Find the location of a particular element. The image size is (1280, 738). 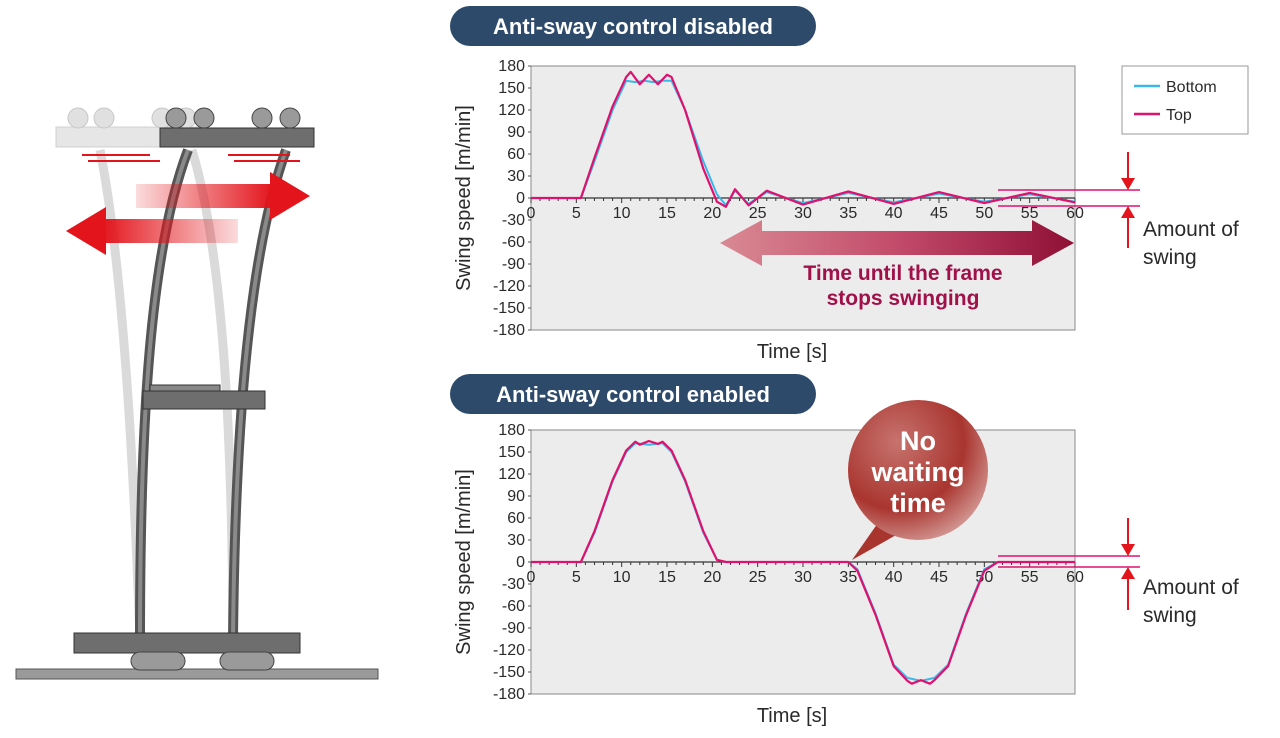

settling-time-arrow: Time until the frame stops swinging is located at coordinates (897, 265).